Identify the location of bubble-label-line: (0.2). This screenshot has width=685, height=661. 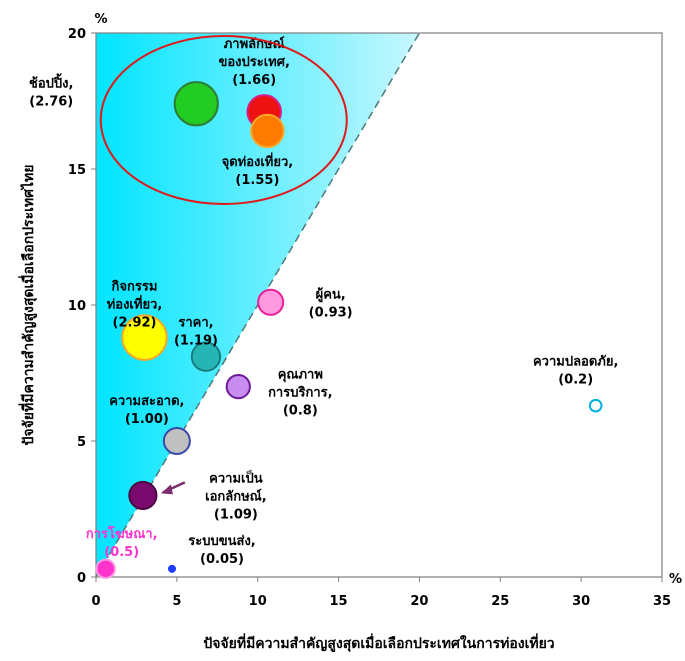
(575, 380).